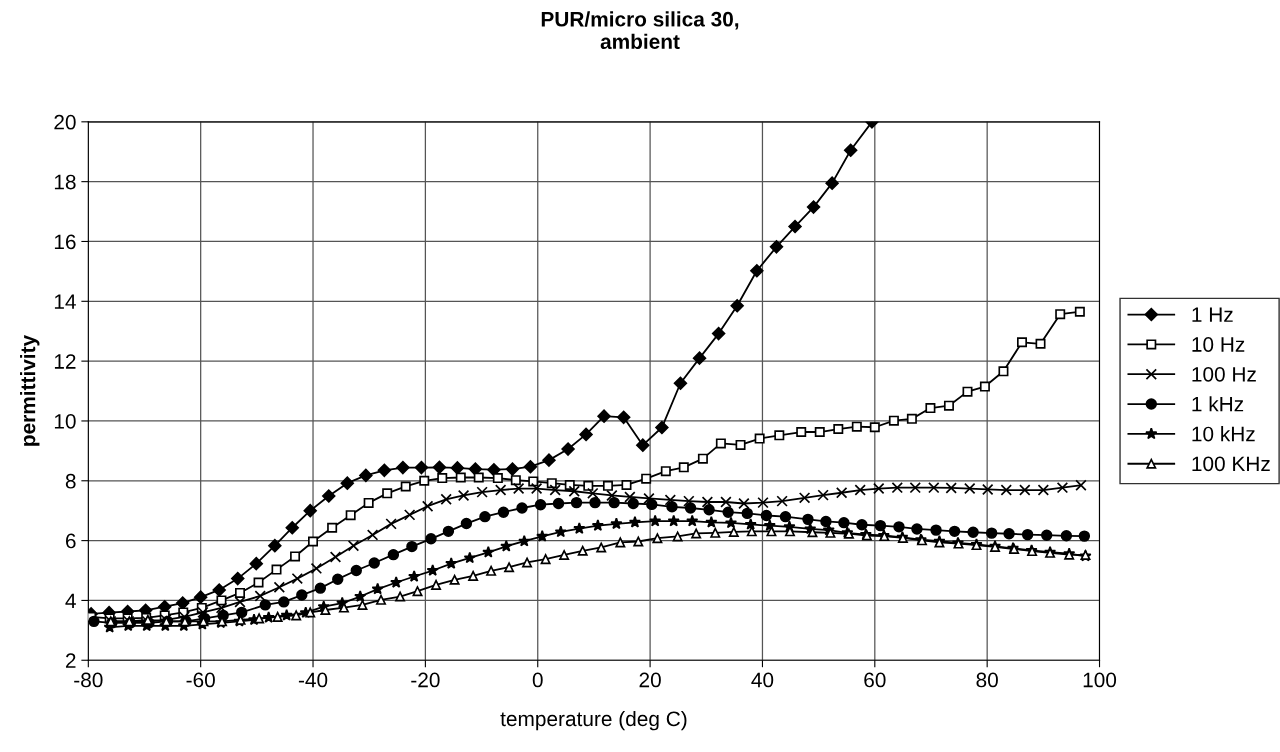  What do you see at coordinates (65, 301) in the screenshot?
I see `y-tick-label: 14` at bounding box center [65, 301].